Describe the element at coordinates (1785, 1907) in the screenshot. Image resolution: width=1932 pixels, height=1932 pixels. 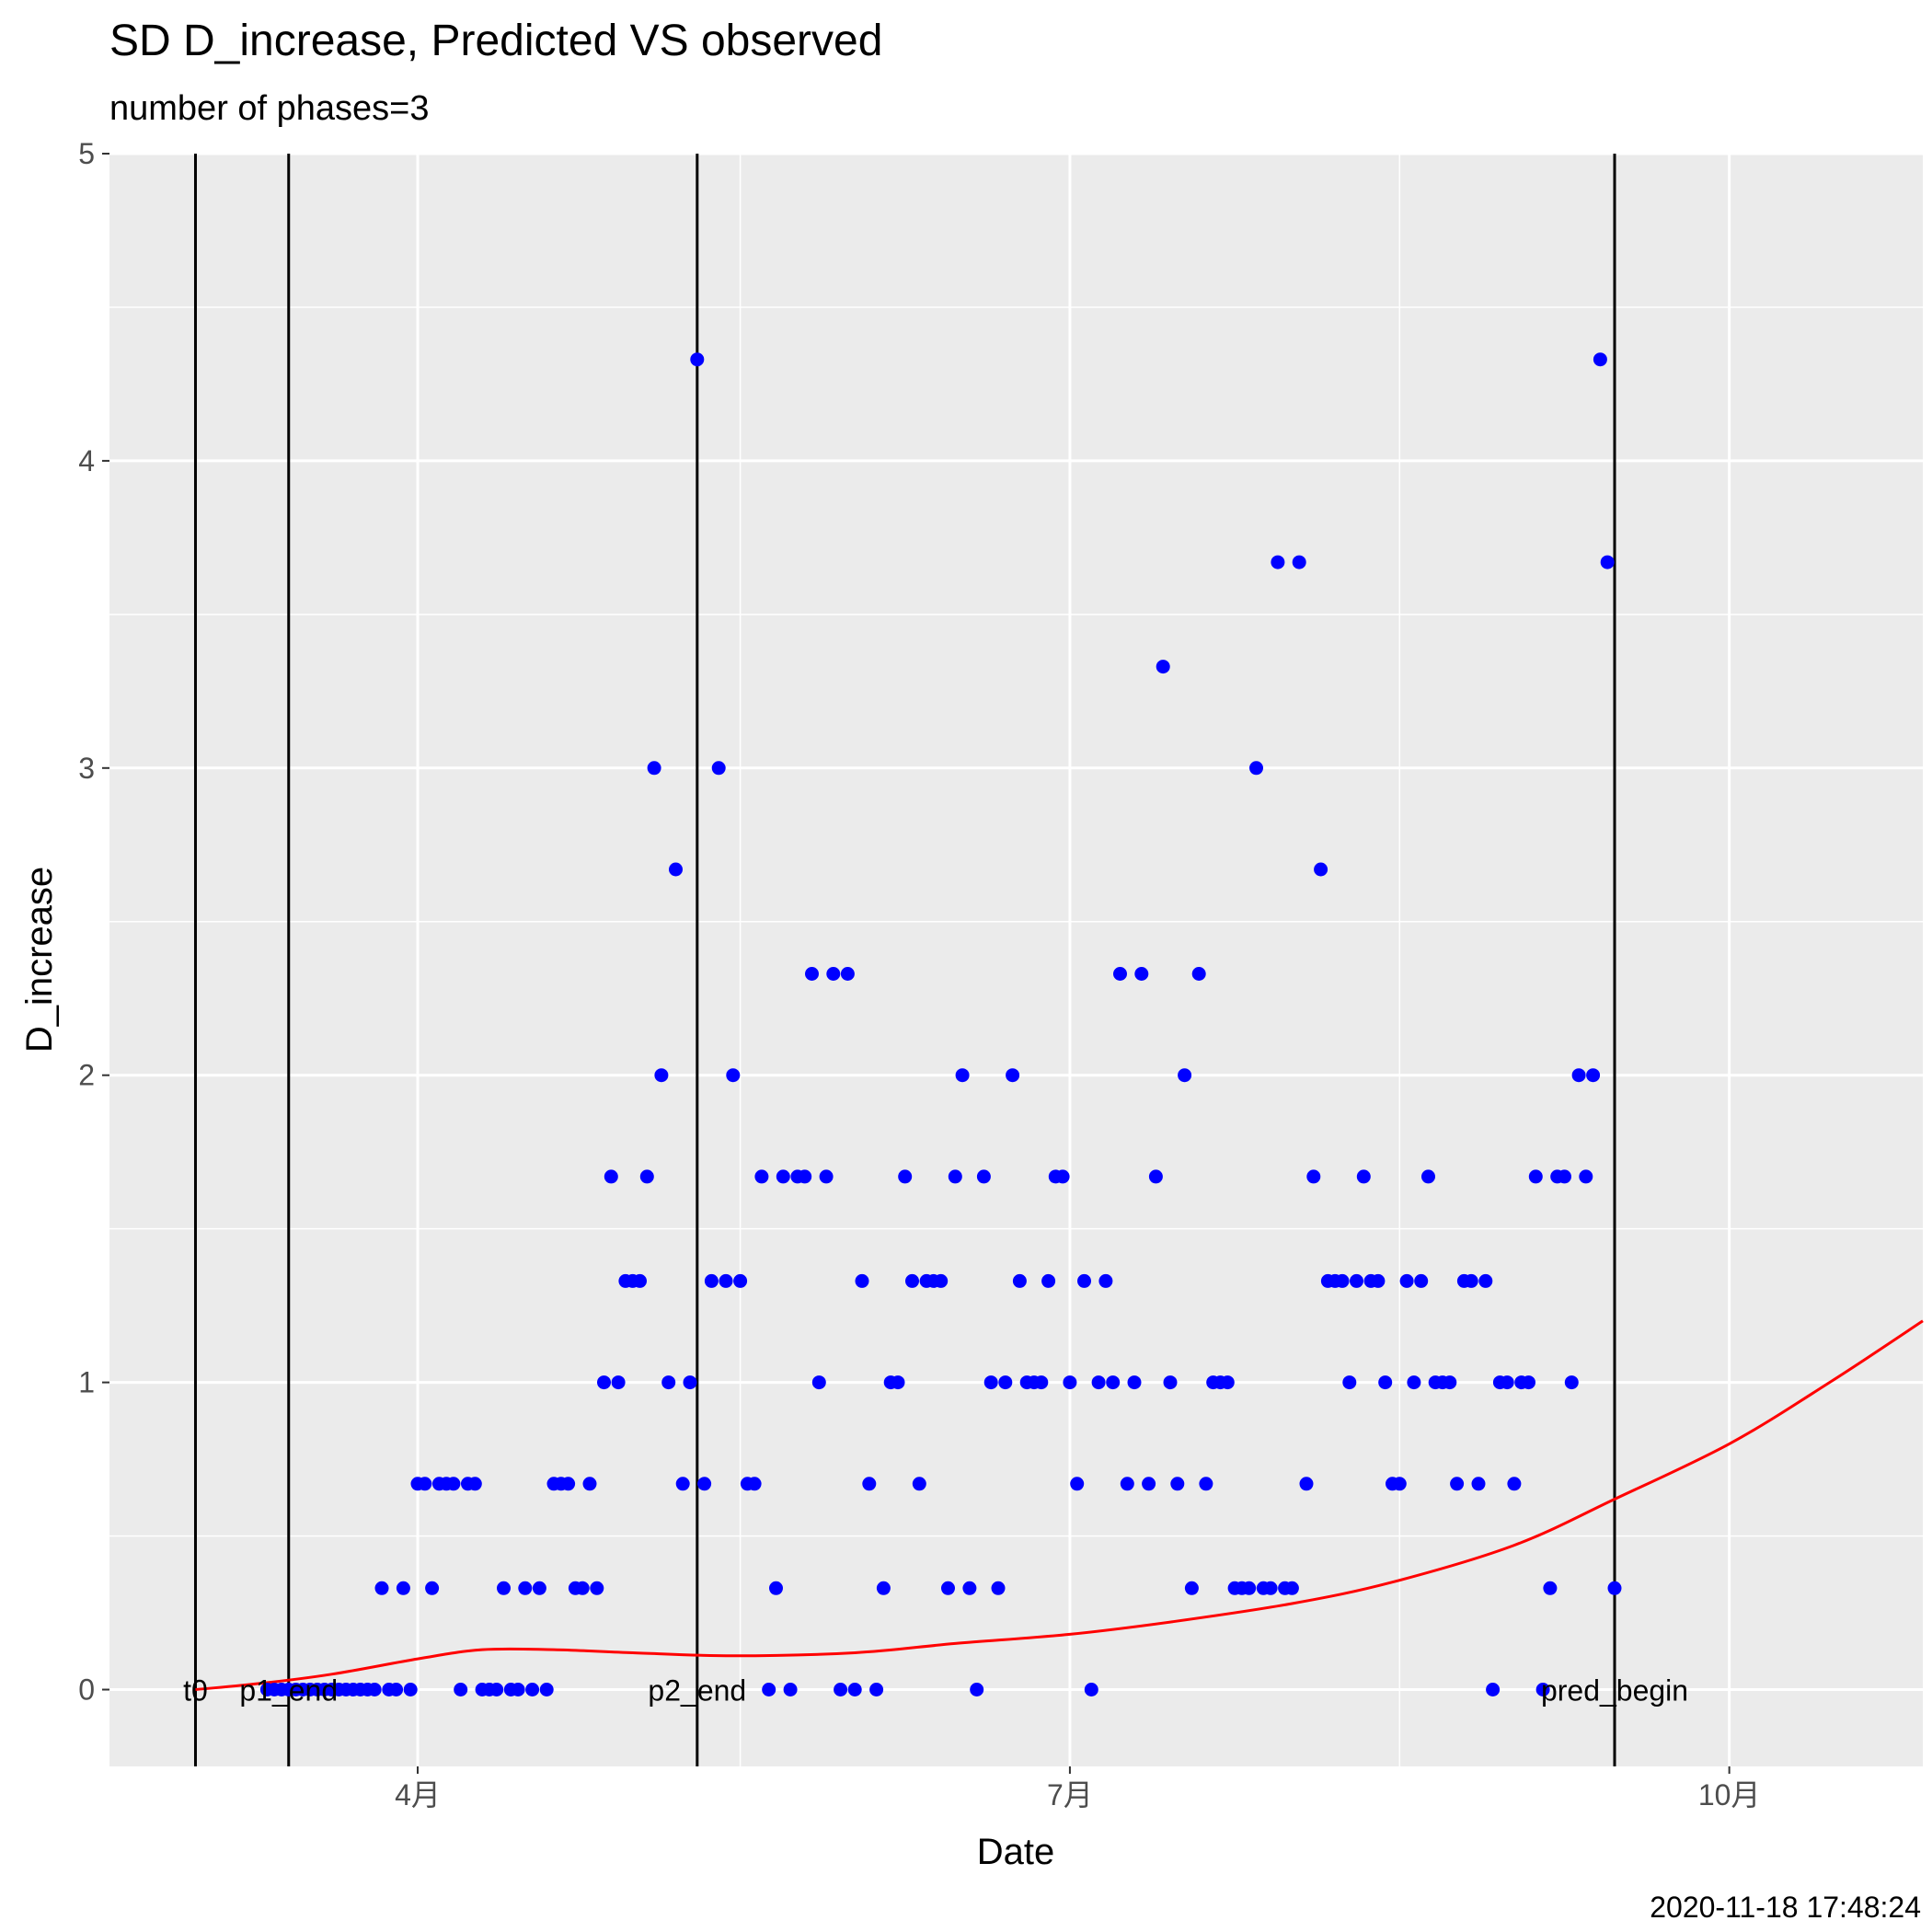
I see `timestamp: 2020-11-18 17:48:24` at that location.